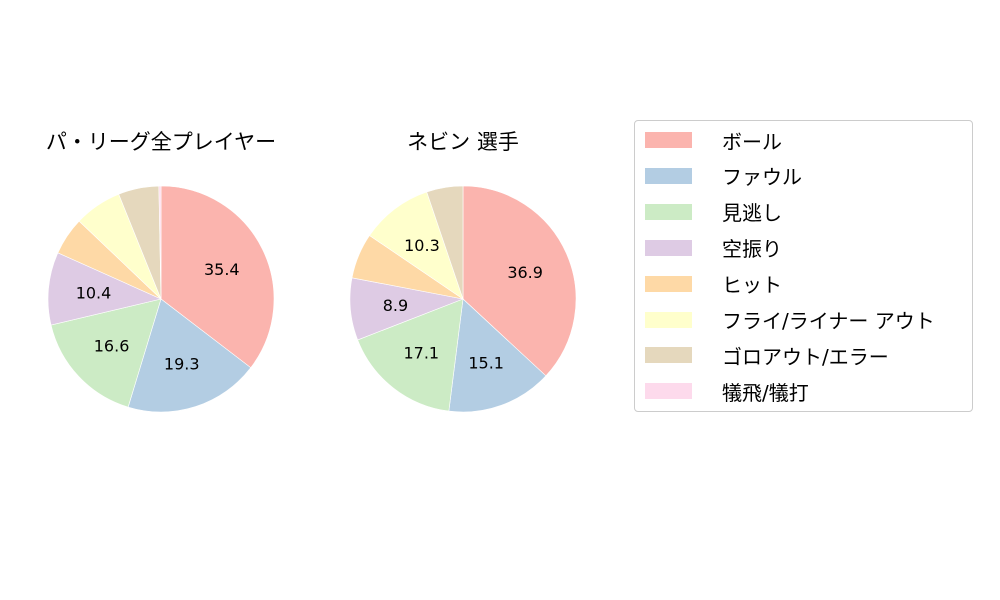  Describe the element at coordinates (161, 142) in the screenshot. I see `left-chart-title: パ・リーグ全プレイヤー` at that location.